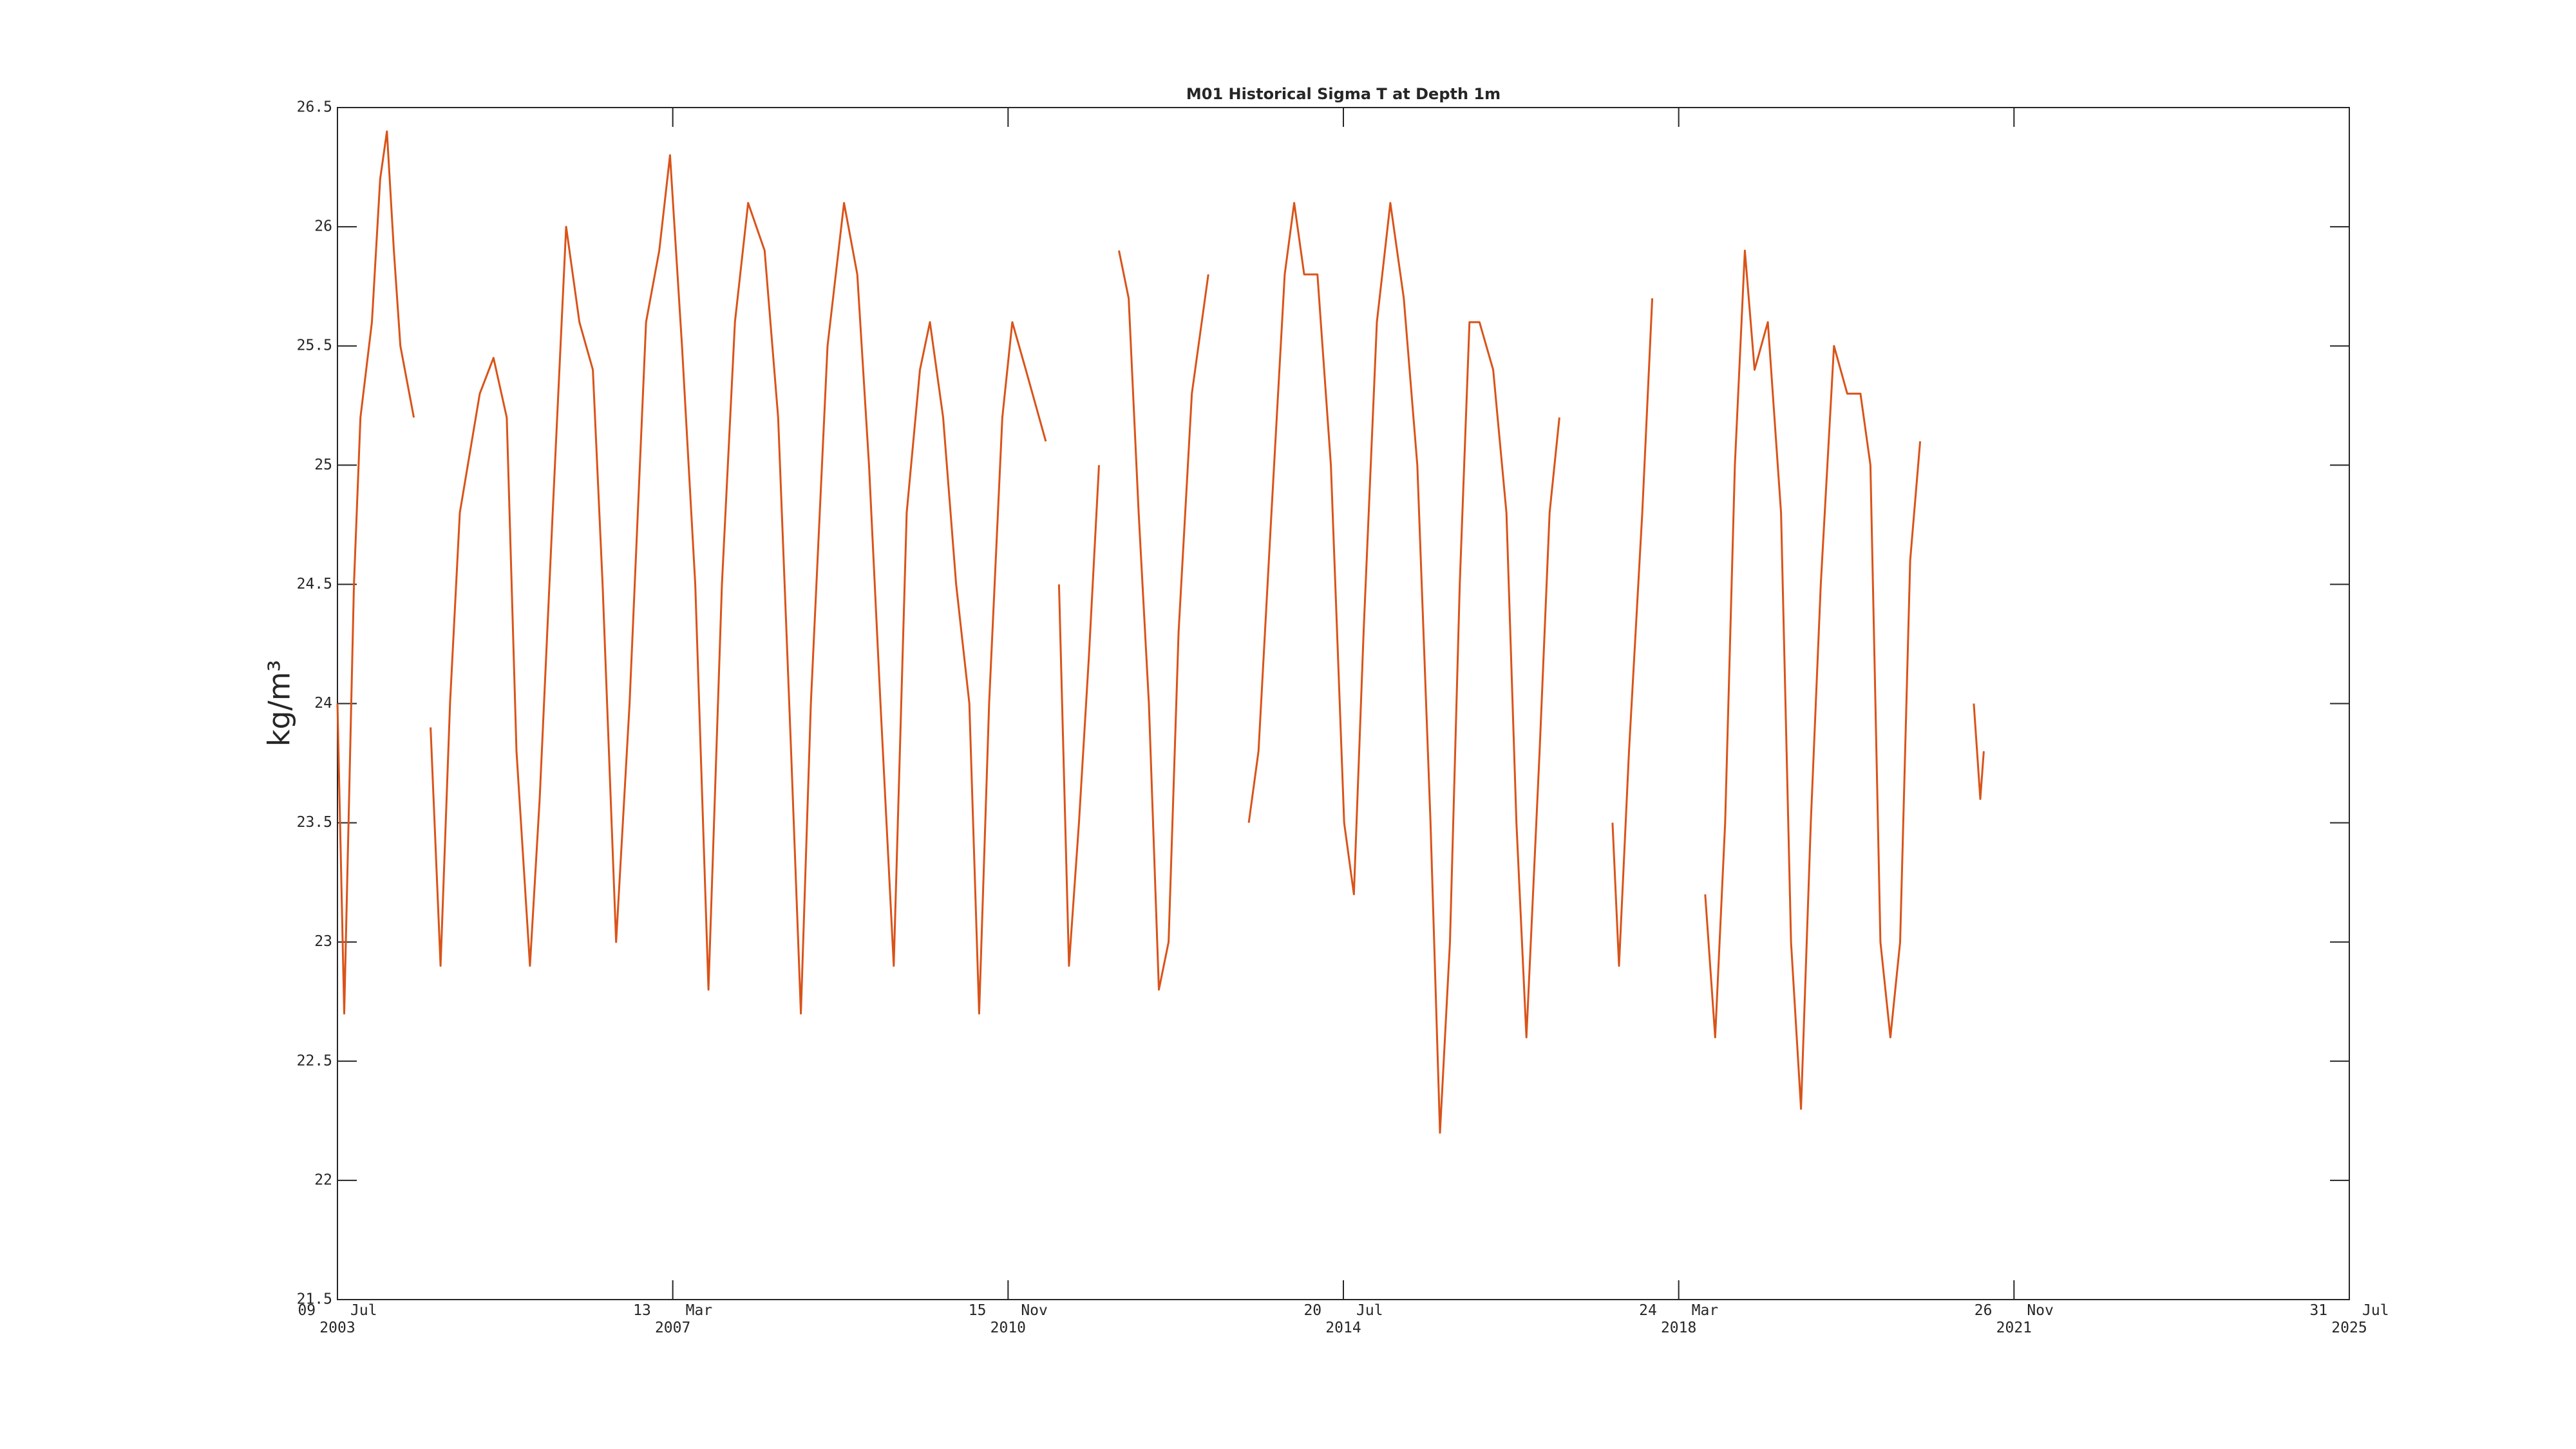 The width and height of the screenshot is (2576, 1449). Describe the element at coordinates (314, 584) in the screenshot. I see `y-tick-label: 24.5` at that location.